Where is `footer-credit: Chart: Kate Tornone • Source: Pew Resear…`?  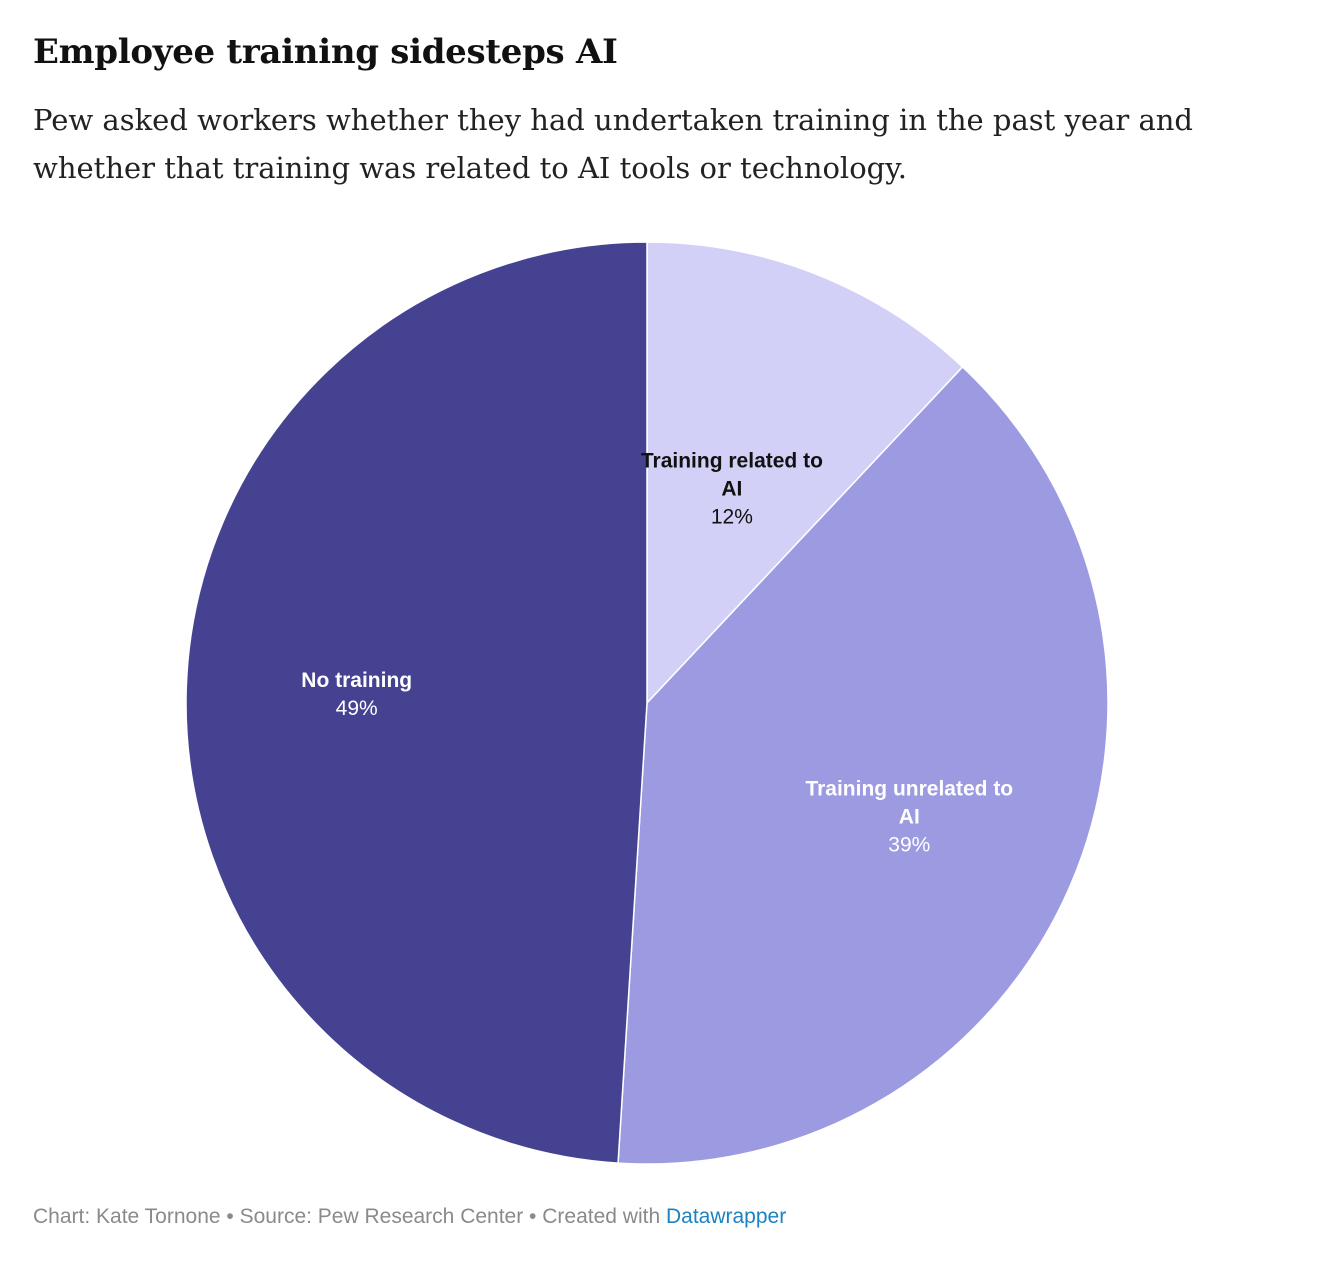
footer-credit: Chart: Kate Tornone • Source: Pew Resear… is located at coordinates (349, 1216).